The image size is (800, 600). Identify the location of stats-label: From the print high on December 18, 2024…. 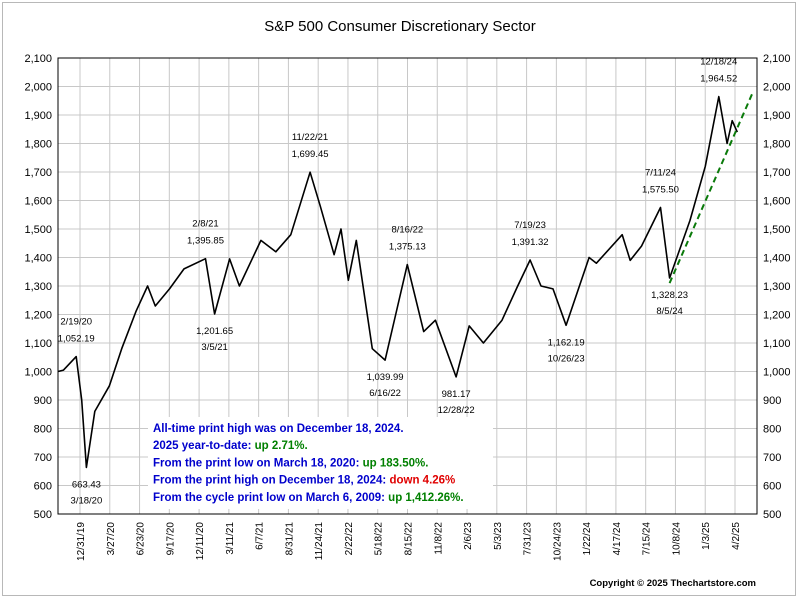
(271, 481).